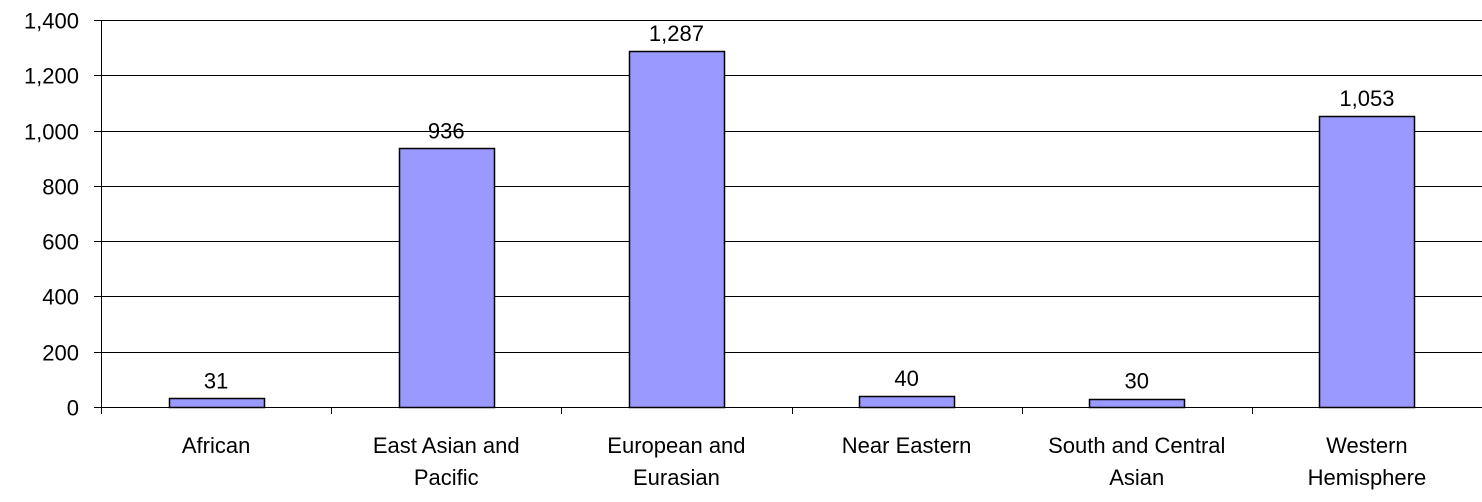 The width and height of the screenshot is (1482, 502). I want to click on data-label: 30, so click(1137, 381).